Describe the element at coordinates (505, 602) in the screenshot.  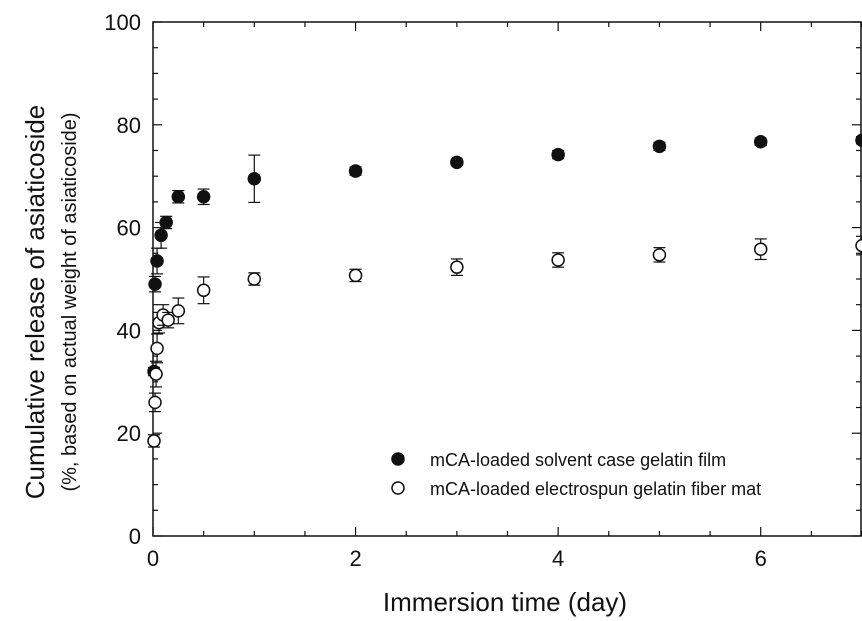
I see `x-axis-title: Immersion time (day)` at that location.